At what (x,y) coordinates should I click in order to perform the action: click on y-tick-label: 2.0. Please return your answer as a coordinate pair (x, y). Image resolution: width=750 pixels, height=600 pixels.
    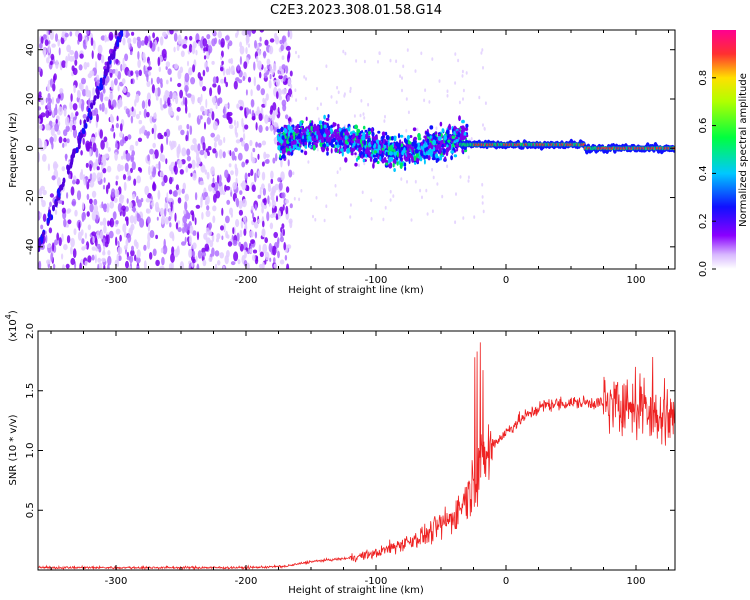
    Looking at the image, I should click on (30, 331).